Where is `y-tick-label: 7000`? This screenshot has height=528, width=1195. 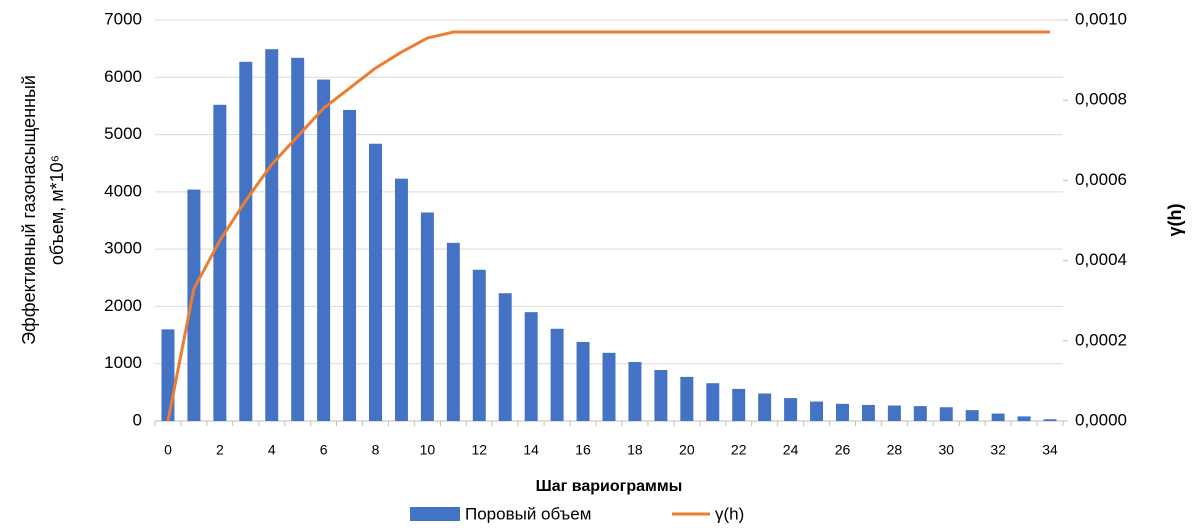
y-tick-label: 7000 is located at coordinates (123, 18).